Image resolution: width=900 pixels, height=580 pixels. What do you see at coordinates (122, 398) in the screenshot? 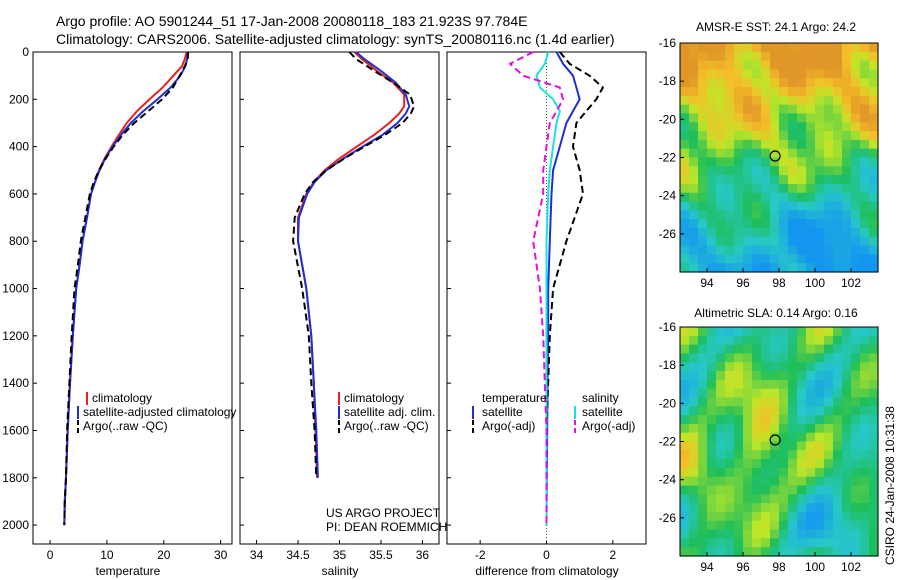
I see `legend-climatology: climatology` at bounding box center [122, 398].